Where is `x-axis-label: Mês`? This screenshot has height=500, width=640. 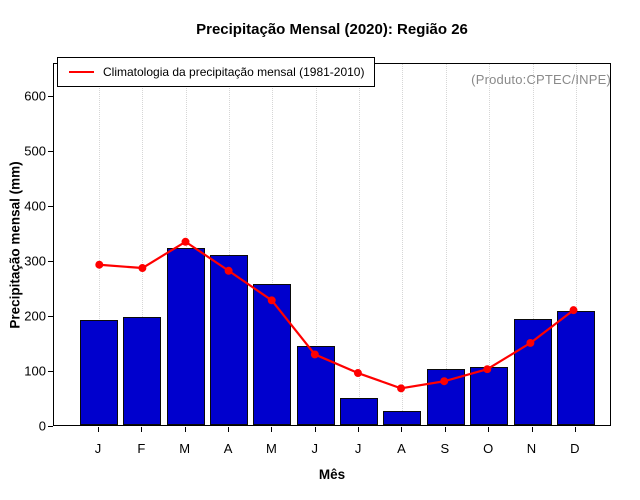 x-axis-label: Mês is located at coordinates (332, 474).